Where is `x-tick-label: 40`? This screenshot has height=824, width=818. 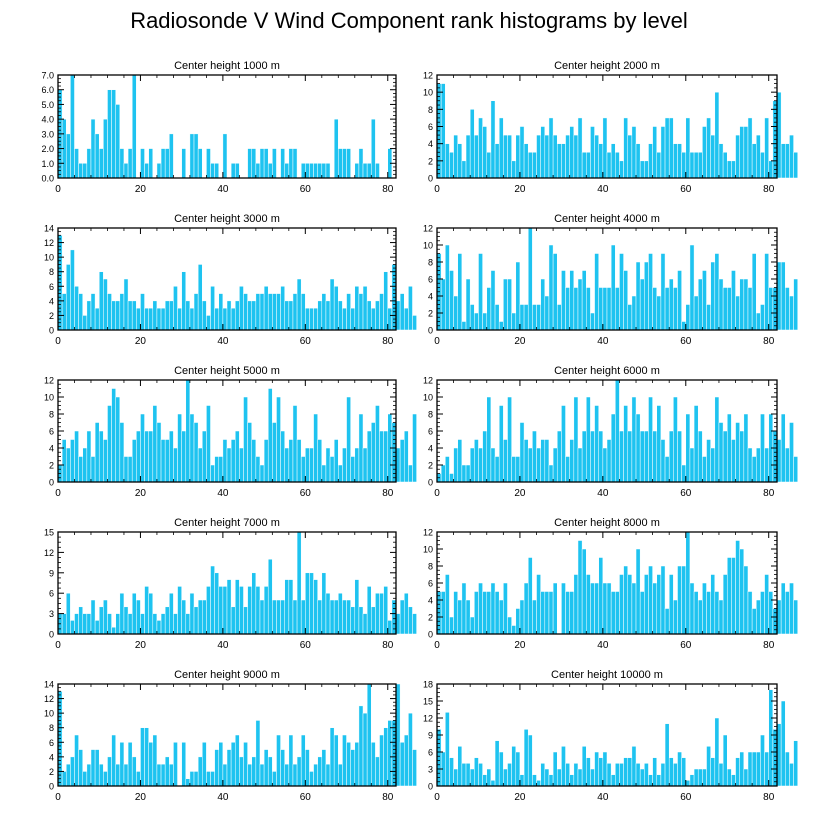 x-tick-label: 40 is located at coordinates (223, 797).